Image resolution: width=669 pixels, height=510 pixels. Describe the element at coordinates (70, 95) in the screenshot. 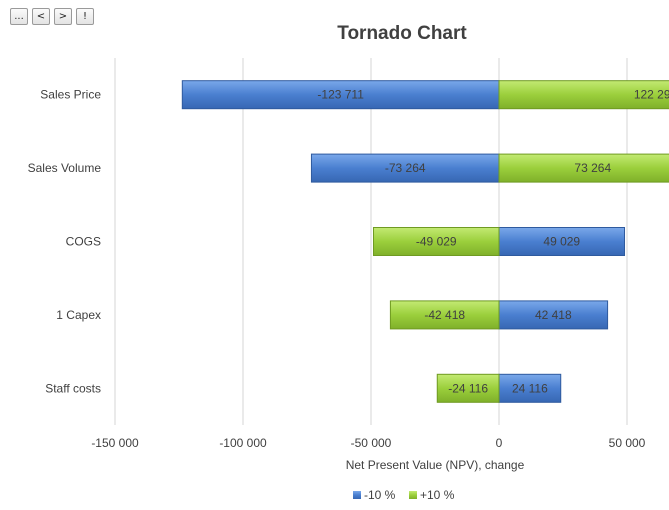

I see `category-label: Sales Price` at that location.